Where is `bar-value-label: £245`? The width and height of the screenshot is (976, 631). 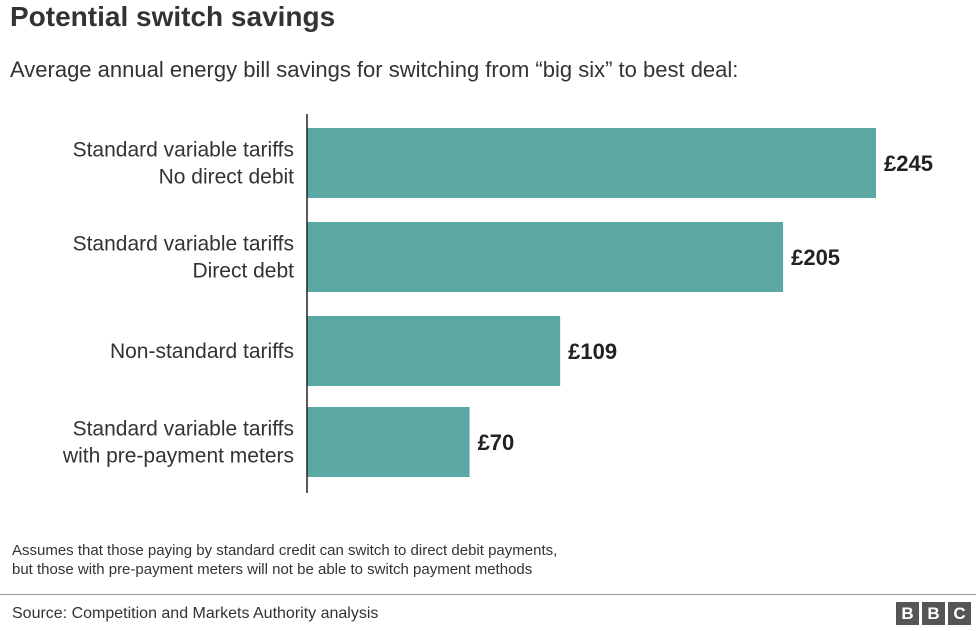 bar-value-label: £245 is located at coordinates (908, 163).